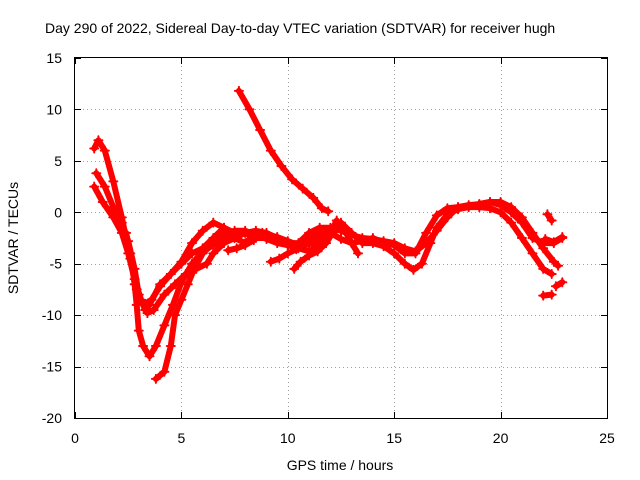 The height and width of the screenshot is (480, 640). I want to click on series-track-i, so click(316, 247).